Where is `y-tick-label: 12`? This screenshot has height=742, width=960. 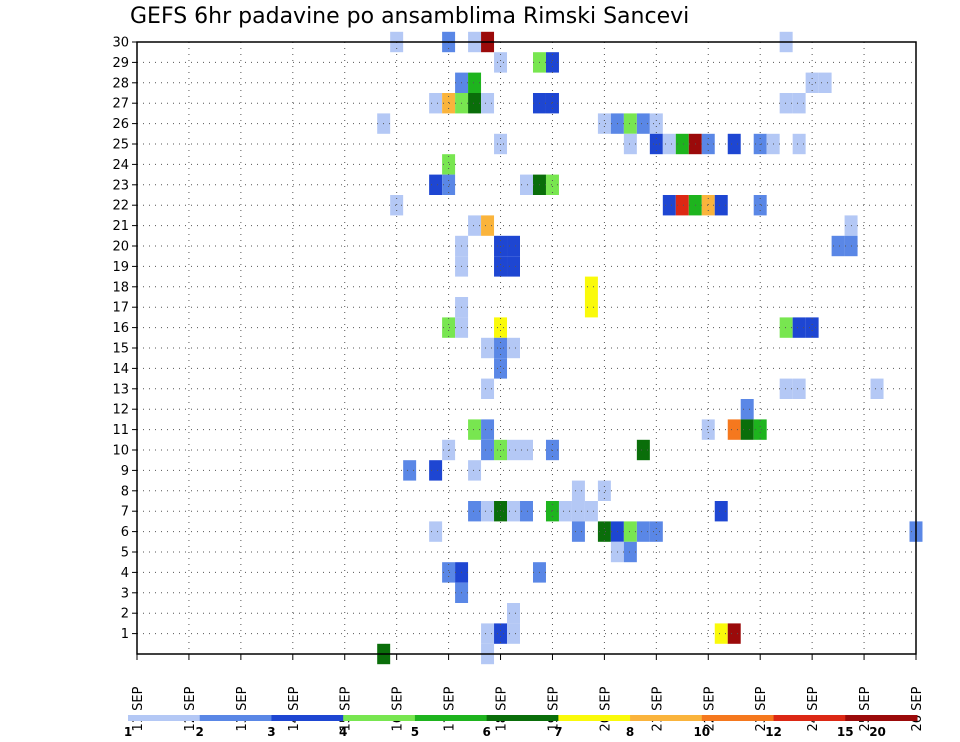
y-tick-label: 12 is located at coordinates (120, 410).